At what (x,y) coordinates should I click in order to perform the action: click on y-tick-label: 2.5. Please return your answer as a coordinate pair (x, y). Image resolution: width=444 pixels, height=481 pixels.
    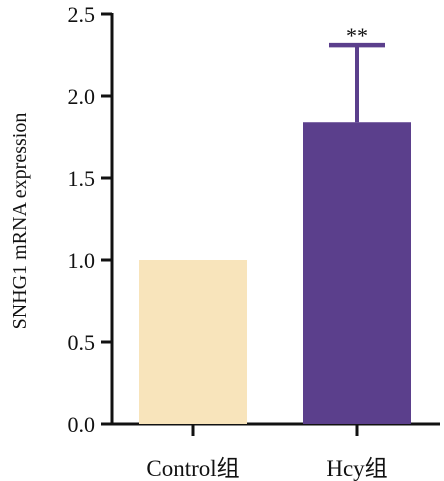
    Looking at the image, I should click on (82, 14).